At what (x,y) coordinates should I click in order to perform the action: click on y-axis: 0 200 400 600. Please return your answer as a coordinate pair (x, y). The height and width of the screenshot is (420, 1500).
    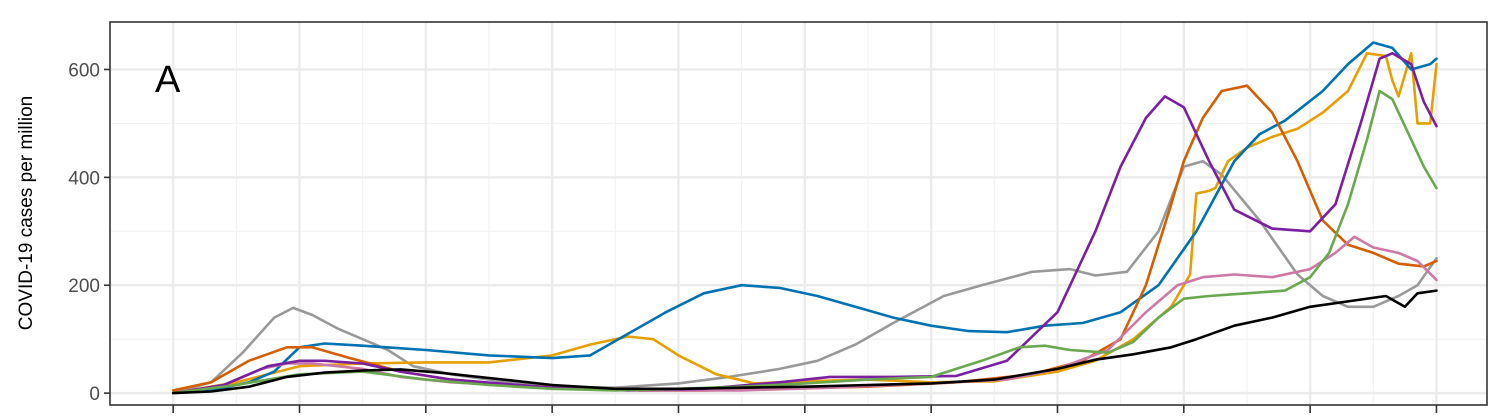
    Looking at the image, I should click on (89, 232).